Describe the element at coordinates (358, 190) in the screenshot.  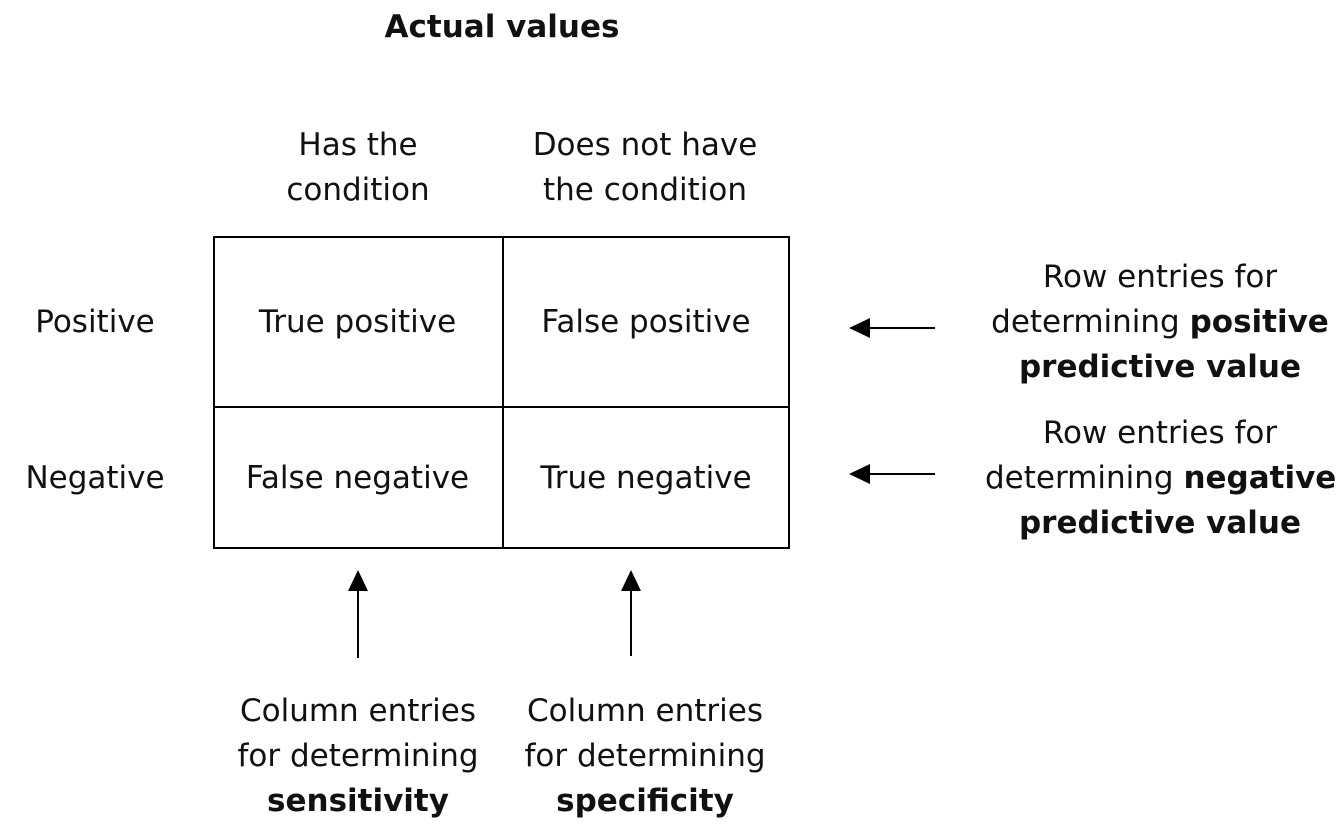
I see `column-header-line: condition` at that location.